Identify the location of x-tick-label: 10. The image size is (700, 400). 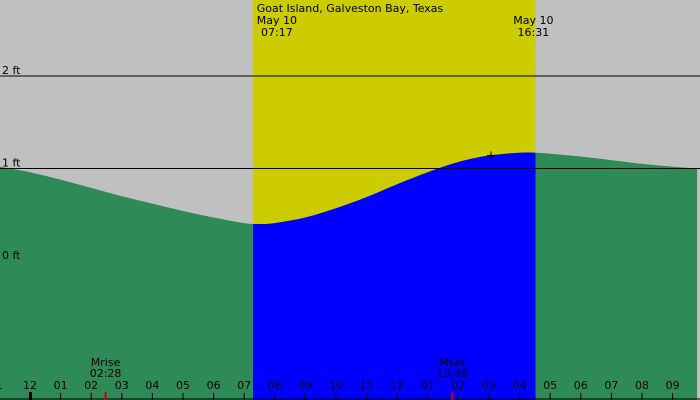
(336, 385).